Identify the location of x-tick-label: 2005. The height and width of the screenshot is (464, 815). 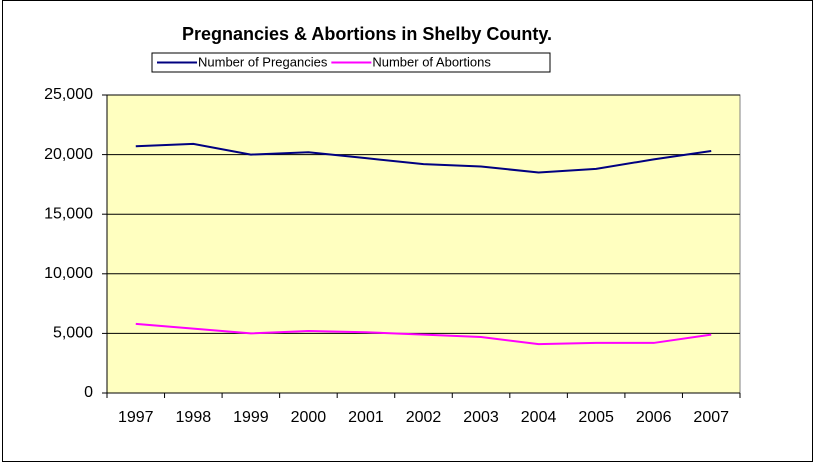
(596, 417).